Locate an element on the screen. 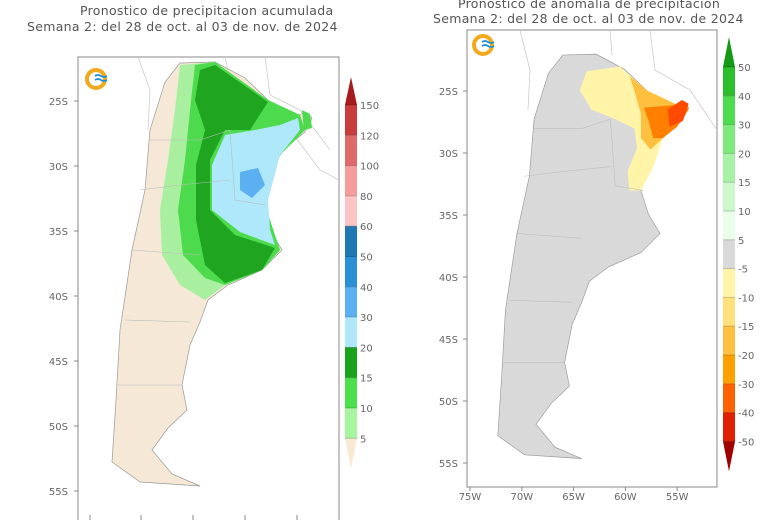 The image size is (780, 520). right-map-title: Pronostico de anomalia de precipitacion is located at coordinates (589, 5).